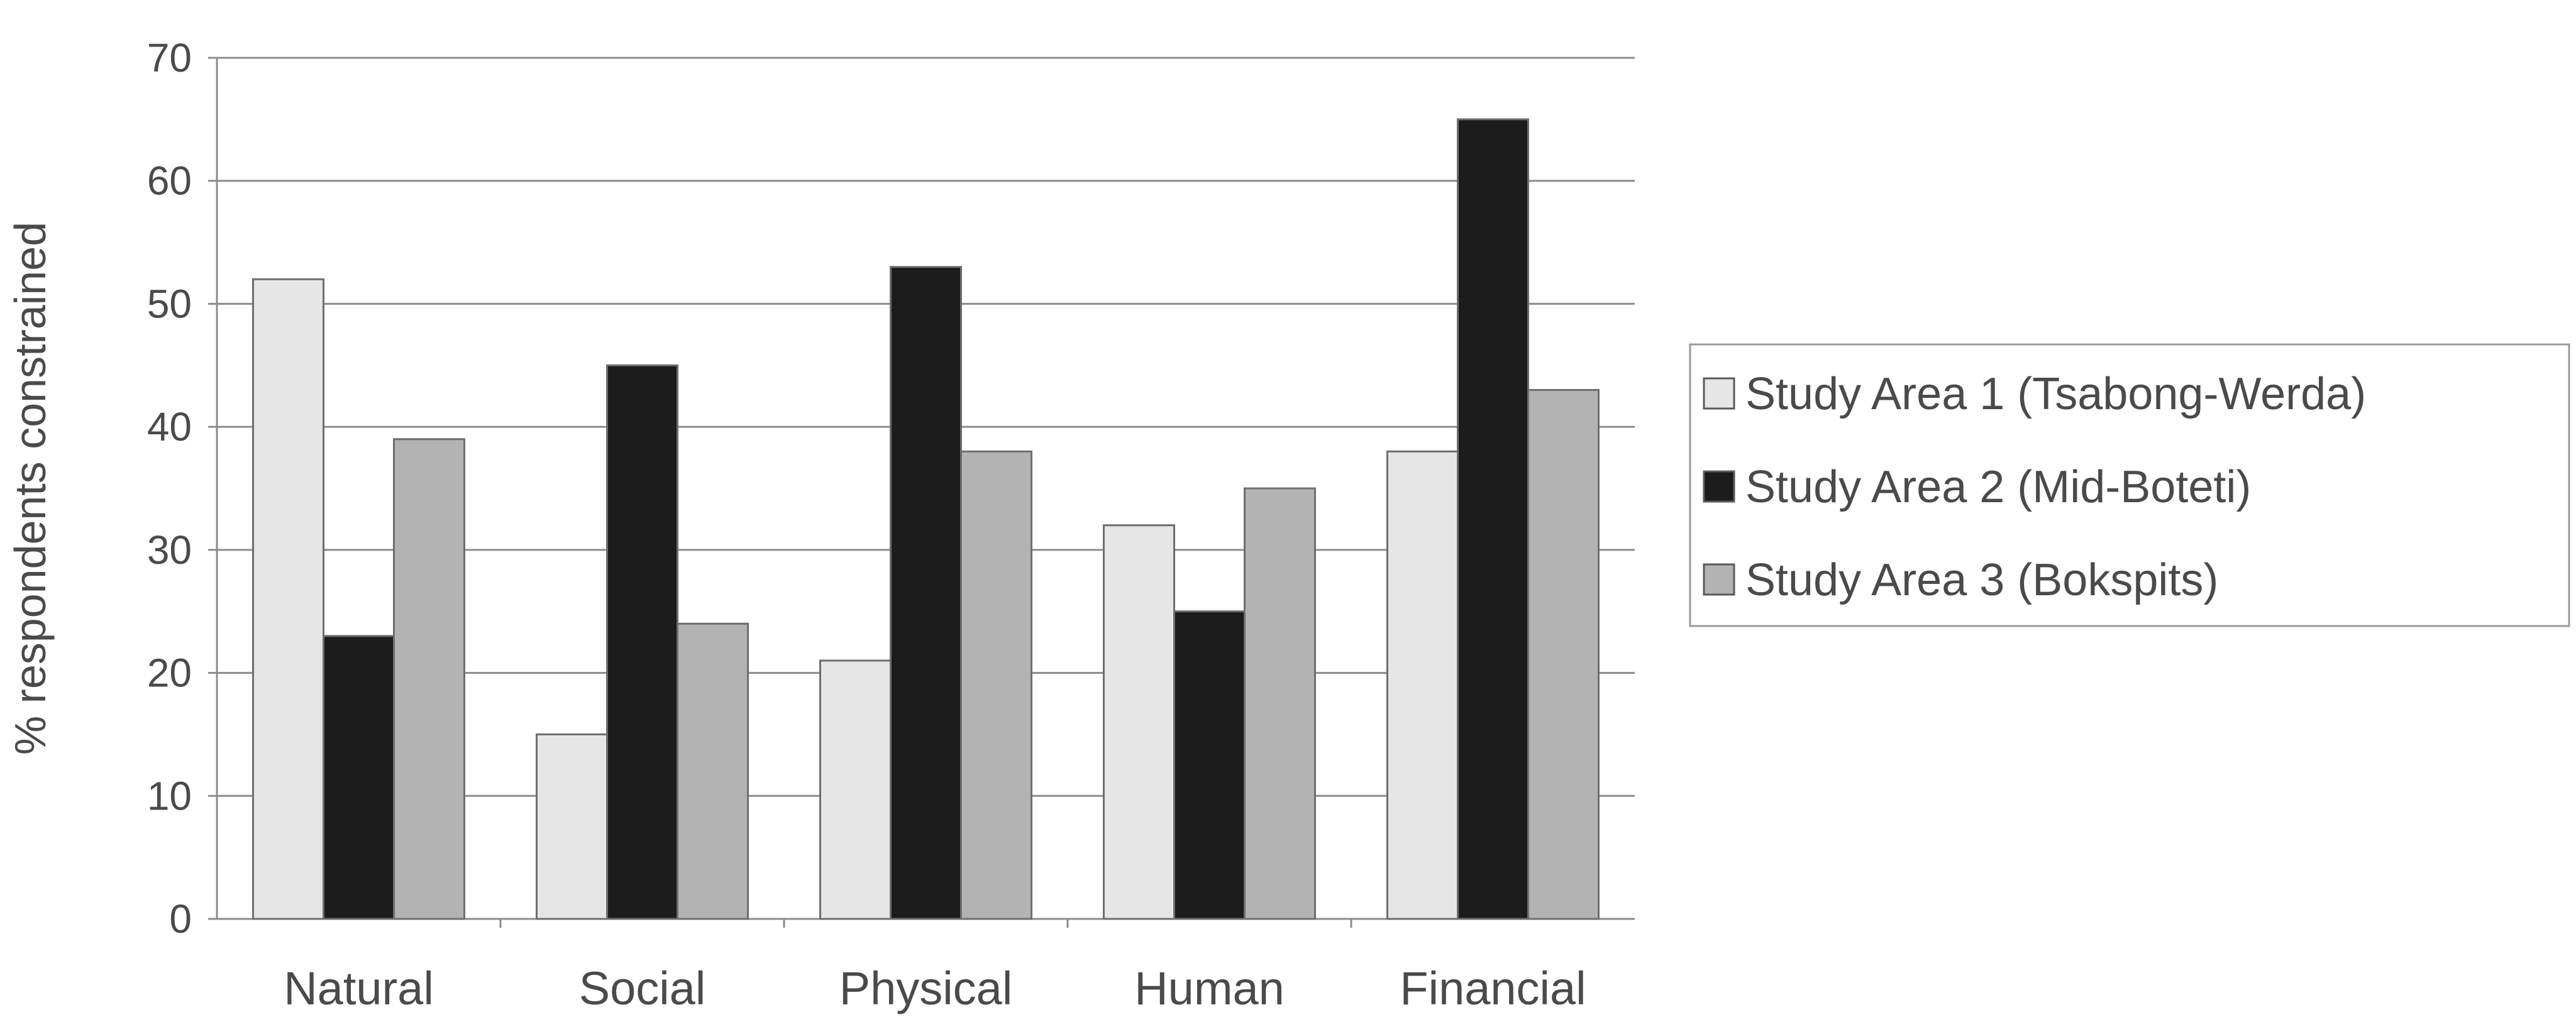 This screenshot has height=1027, width=2576. Describe the element at coordinates (30, 489) in the screenshot. I see `y-axis-title: % respondents constrained` at that location.